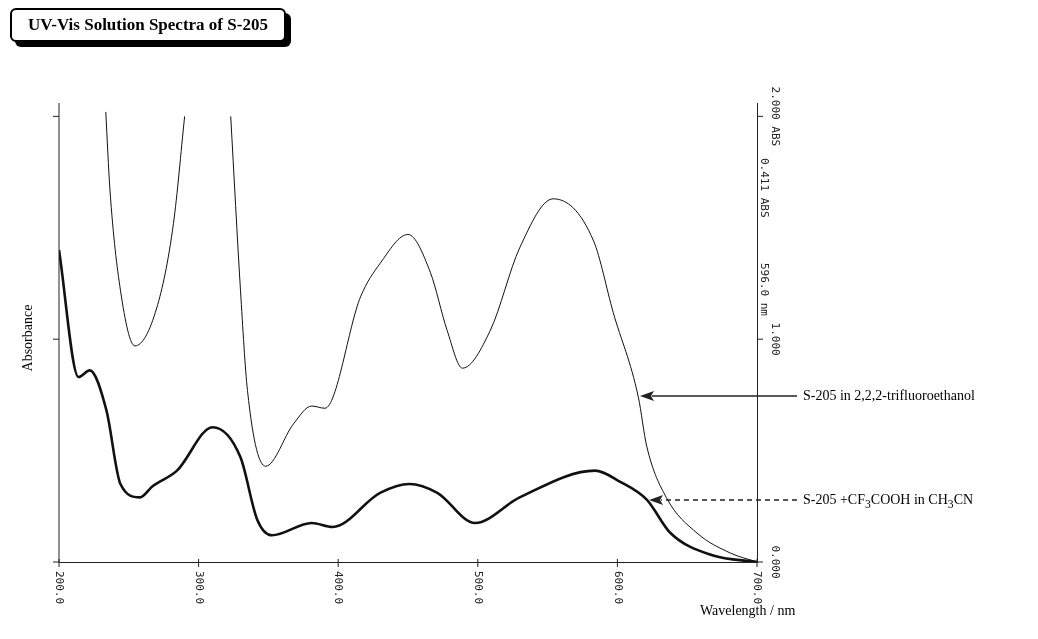  What do you see at coordinates (888, 502) in the screenshot?
I see `text: S-205 +CF$_{3}$COOH in CH$_{3}$CN` at bounding box center [888, 502].